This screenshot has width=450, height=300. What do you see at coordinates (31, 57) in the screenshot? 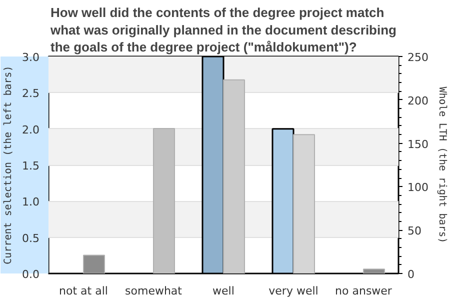
I see `y-tick-label: 3.0` at bounding box center [31, 57].